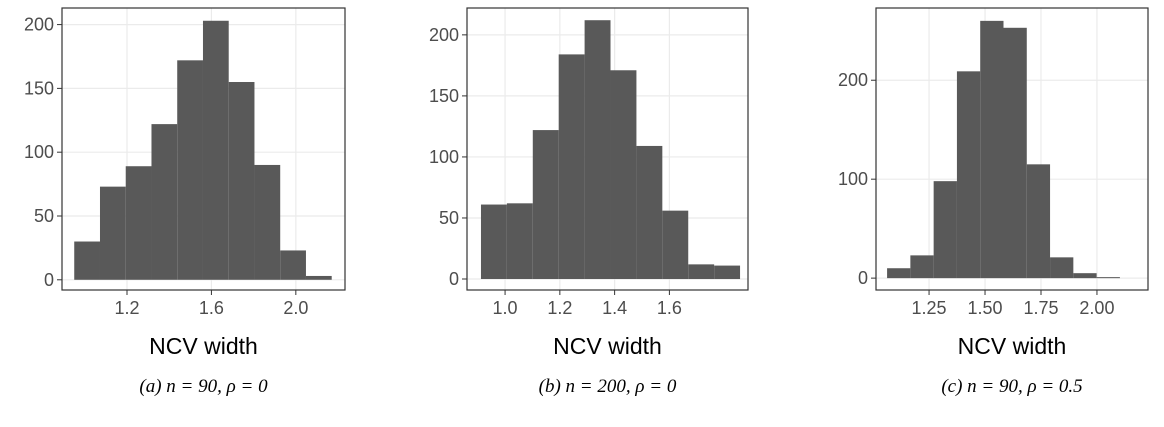 The height and width of the screenshot is (427, 1164). What do you see at coordinates (614, 308) in the screenshot?
I see `x-tick-label: 1.4` at bounding box center [614, 308].